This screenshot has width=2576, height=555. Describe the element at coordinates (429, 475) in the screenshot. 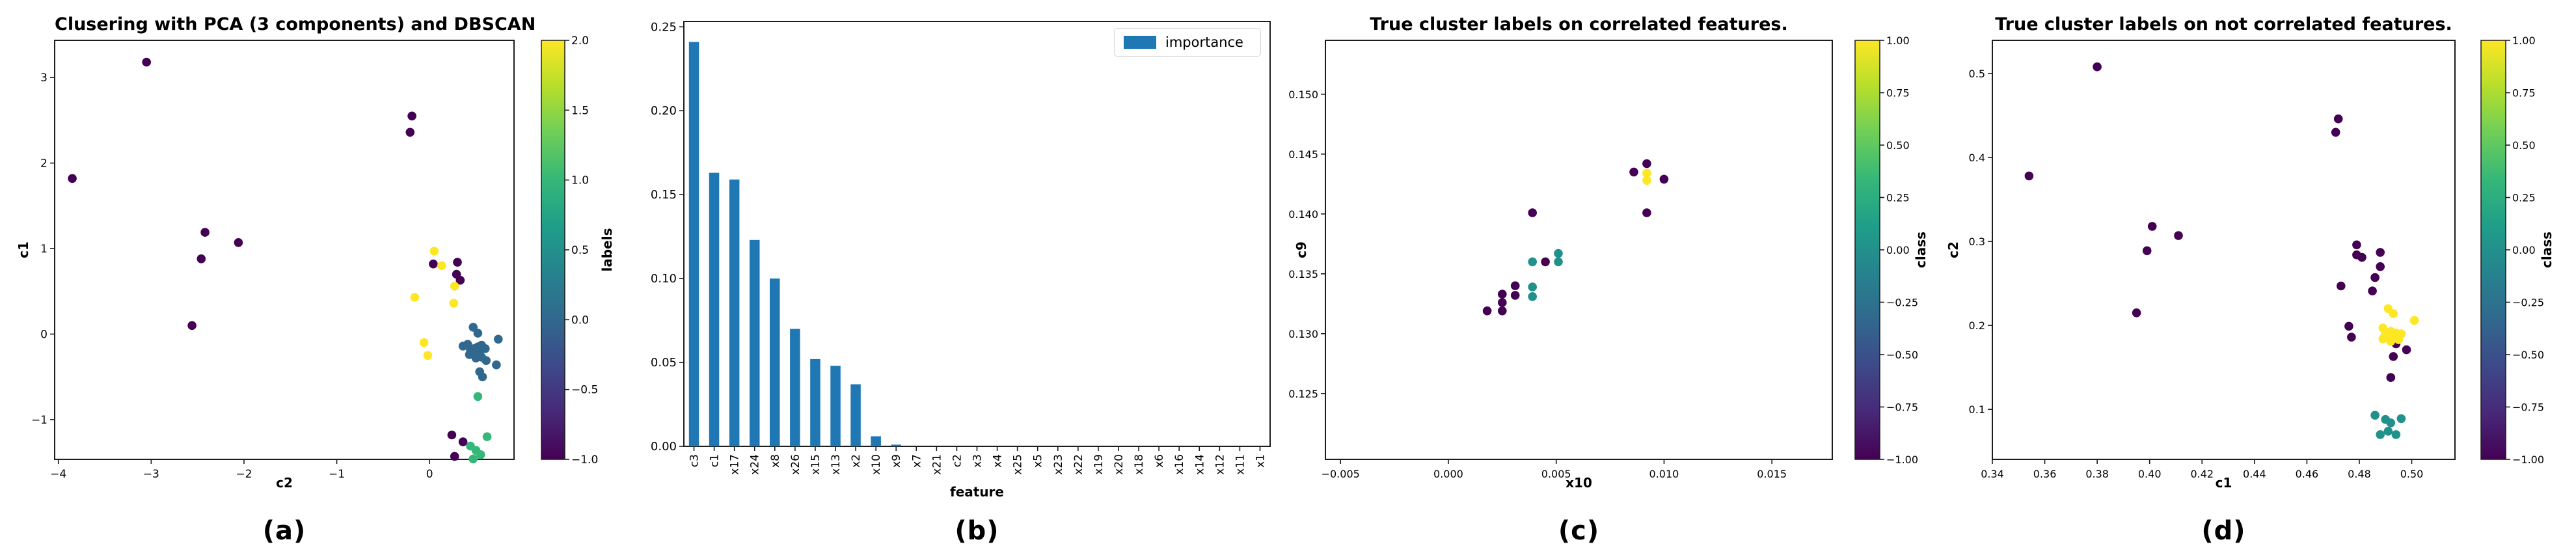

I see `x-tick-label: 0` at that location.